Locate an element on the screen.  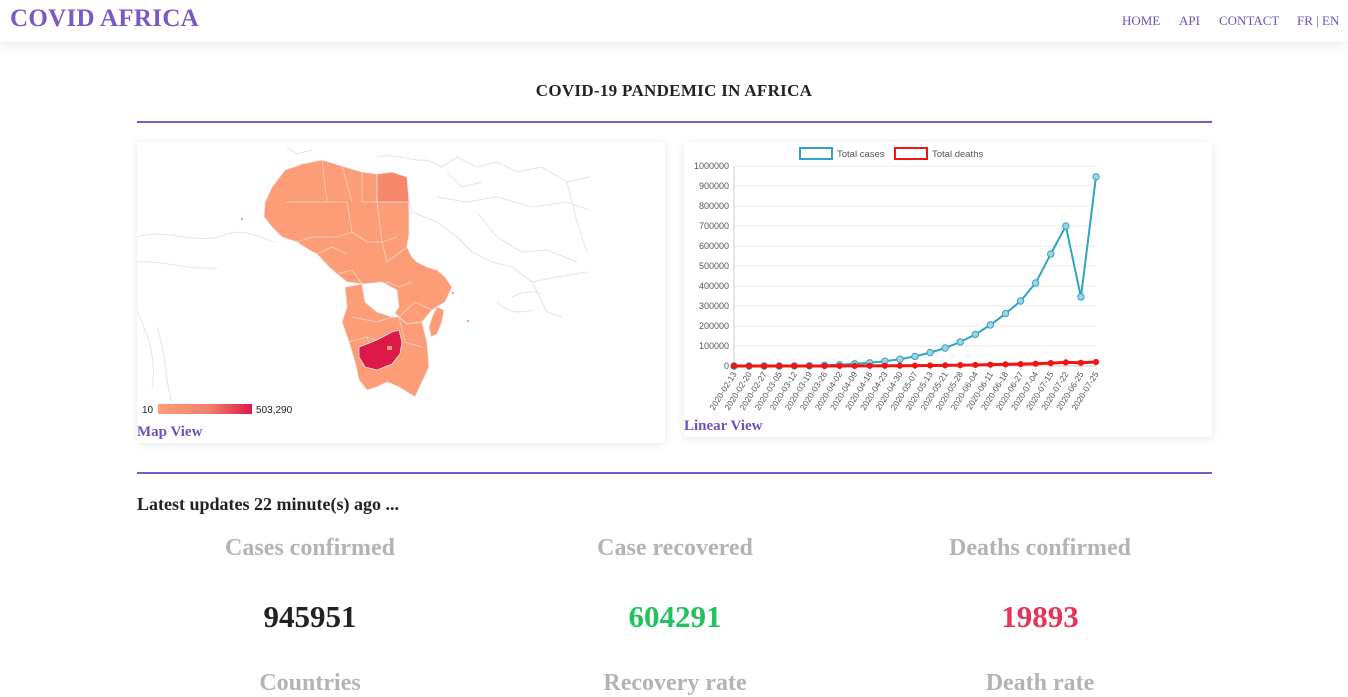
y-tick-label: 900000 is located at coordinates (714, 186).